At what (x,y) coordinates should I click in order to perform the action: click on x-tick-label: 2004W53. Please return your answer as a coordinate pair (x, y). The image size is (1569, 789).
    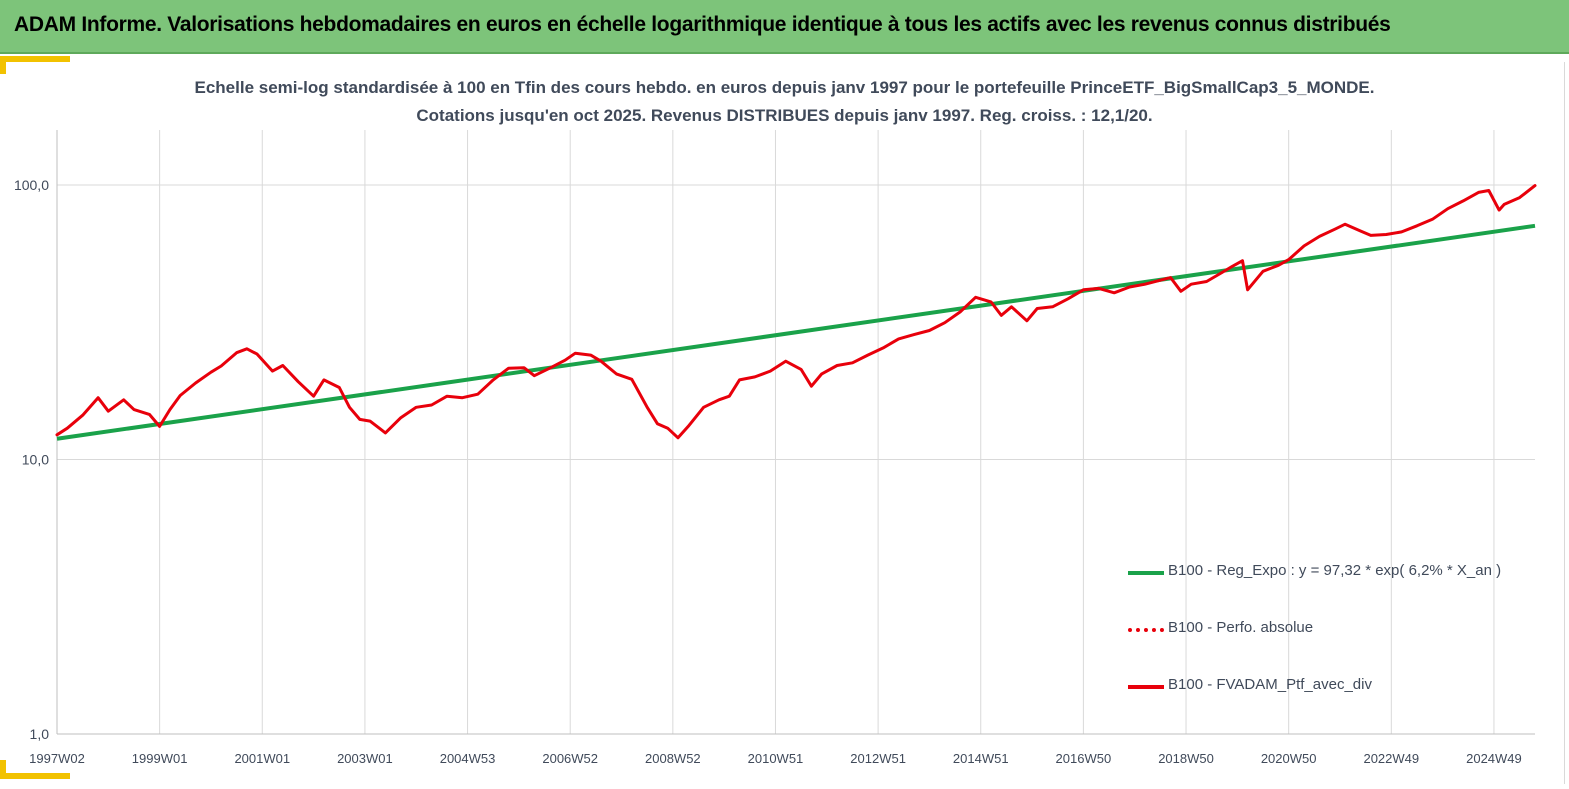
    Looking at the image, I should click on (468, 758).